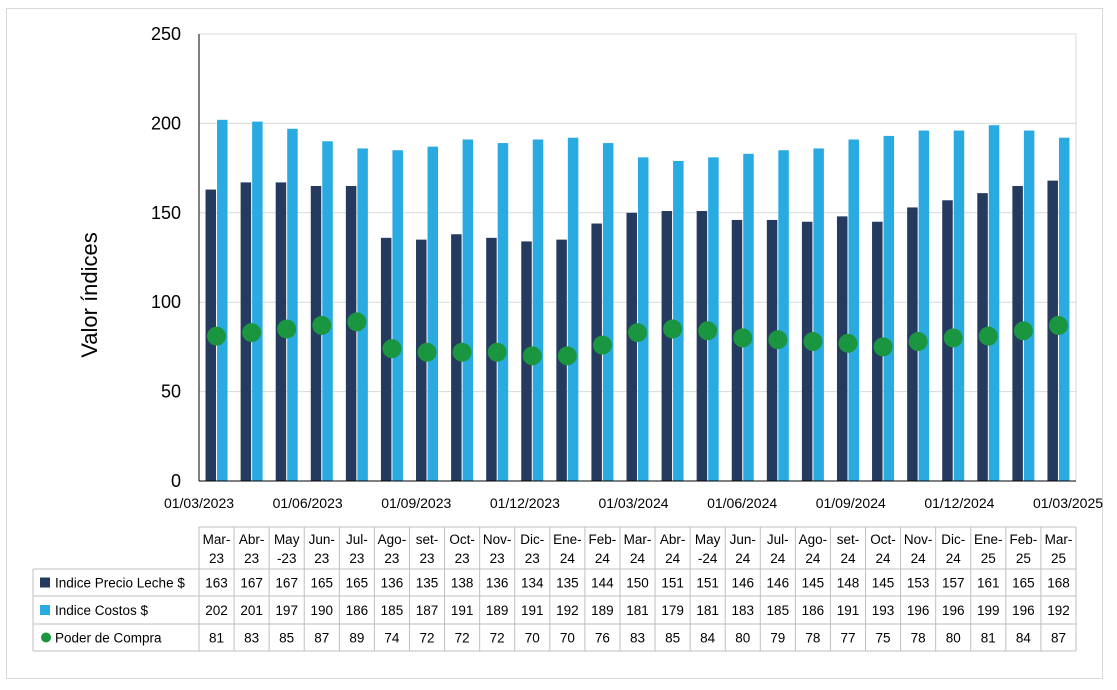  Describe the element at coordinates (166, 213) in the screenshot. I see `y-tick-label: 150` at that location.